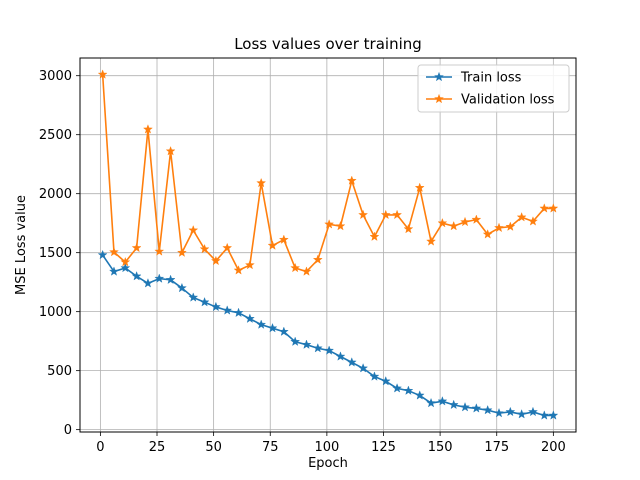  What do you see at coordinates (55, 194) in the screenshot?
I see `y-tick-label: 2000` at bounding box center [55, 194].